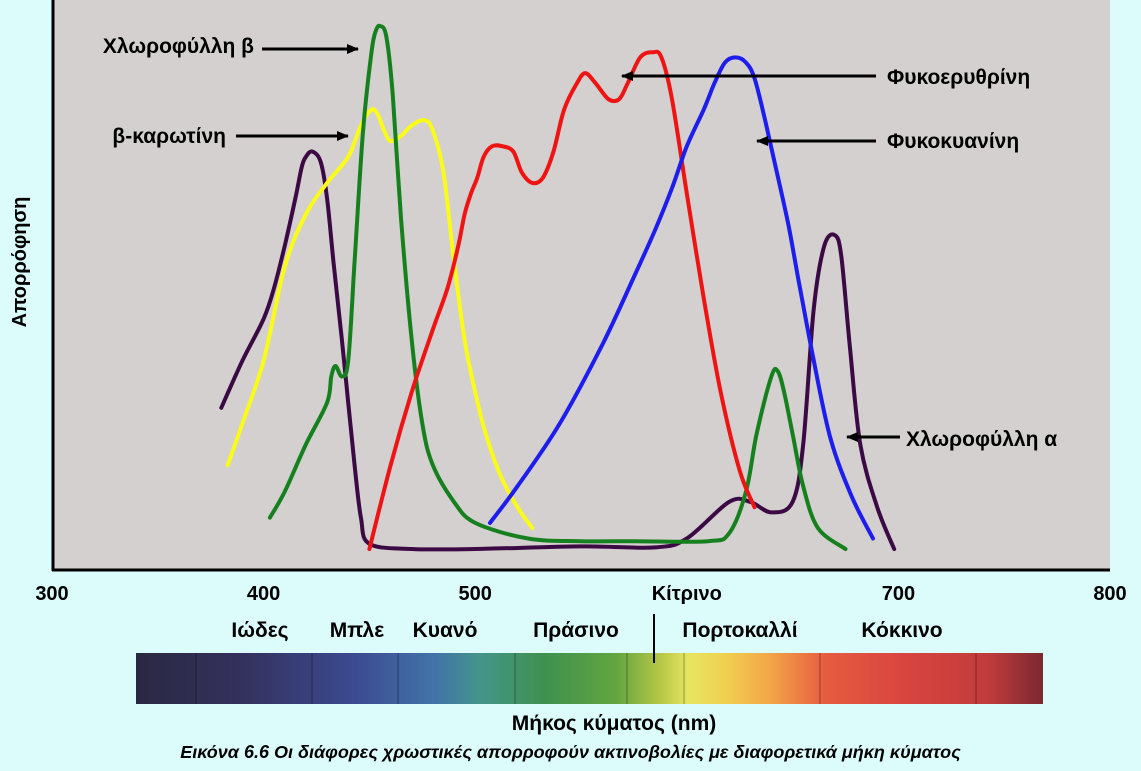 The width and height of the screenshot is (1141, 771). I want to click on color-band-label: Ιώδες, so click(259, 630).